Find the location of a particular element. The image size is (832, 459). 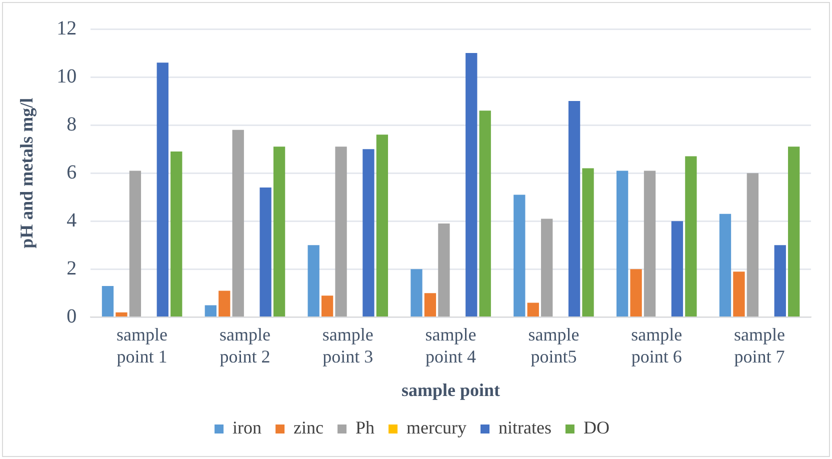

y-tick-label: 10 is located at coordinates (66, 76).